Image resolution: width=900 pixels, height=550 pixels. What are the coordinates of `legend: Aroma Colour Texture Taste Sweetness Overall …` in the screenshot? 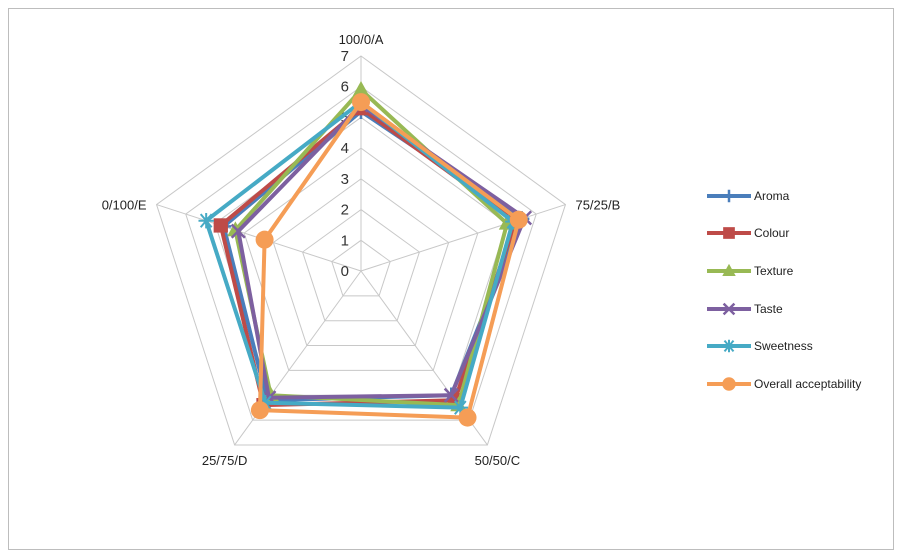 It's located at (802, 290).